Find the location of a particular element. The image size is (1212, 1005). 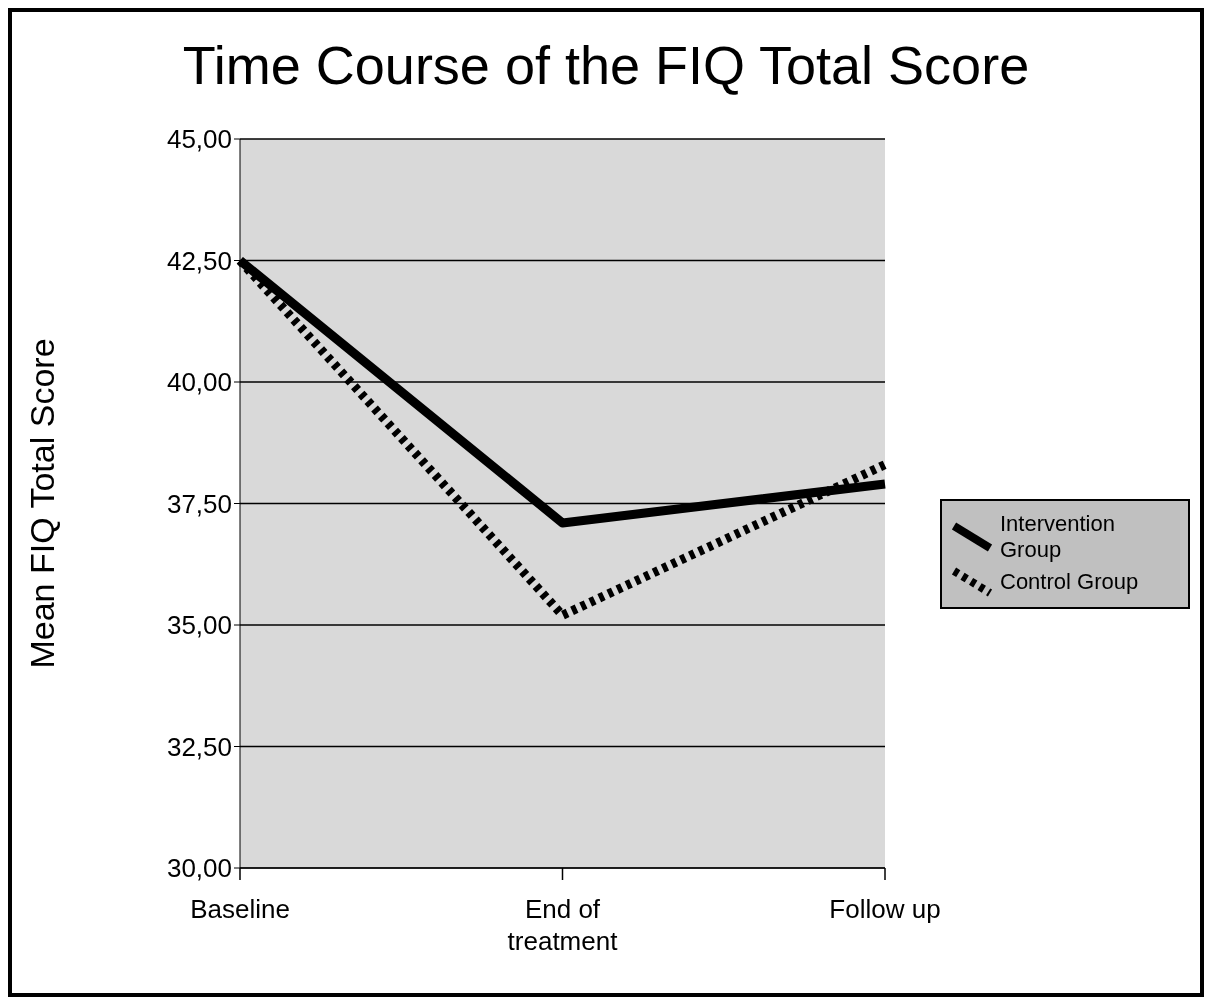

chart-title: Time Course of the FIQ Total Score is located at coordinates (606, 65).